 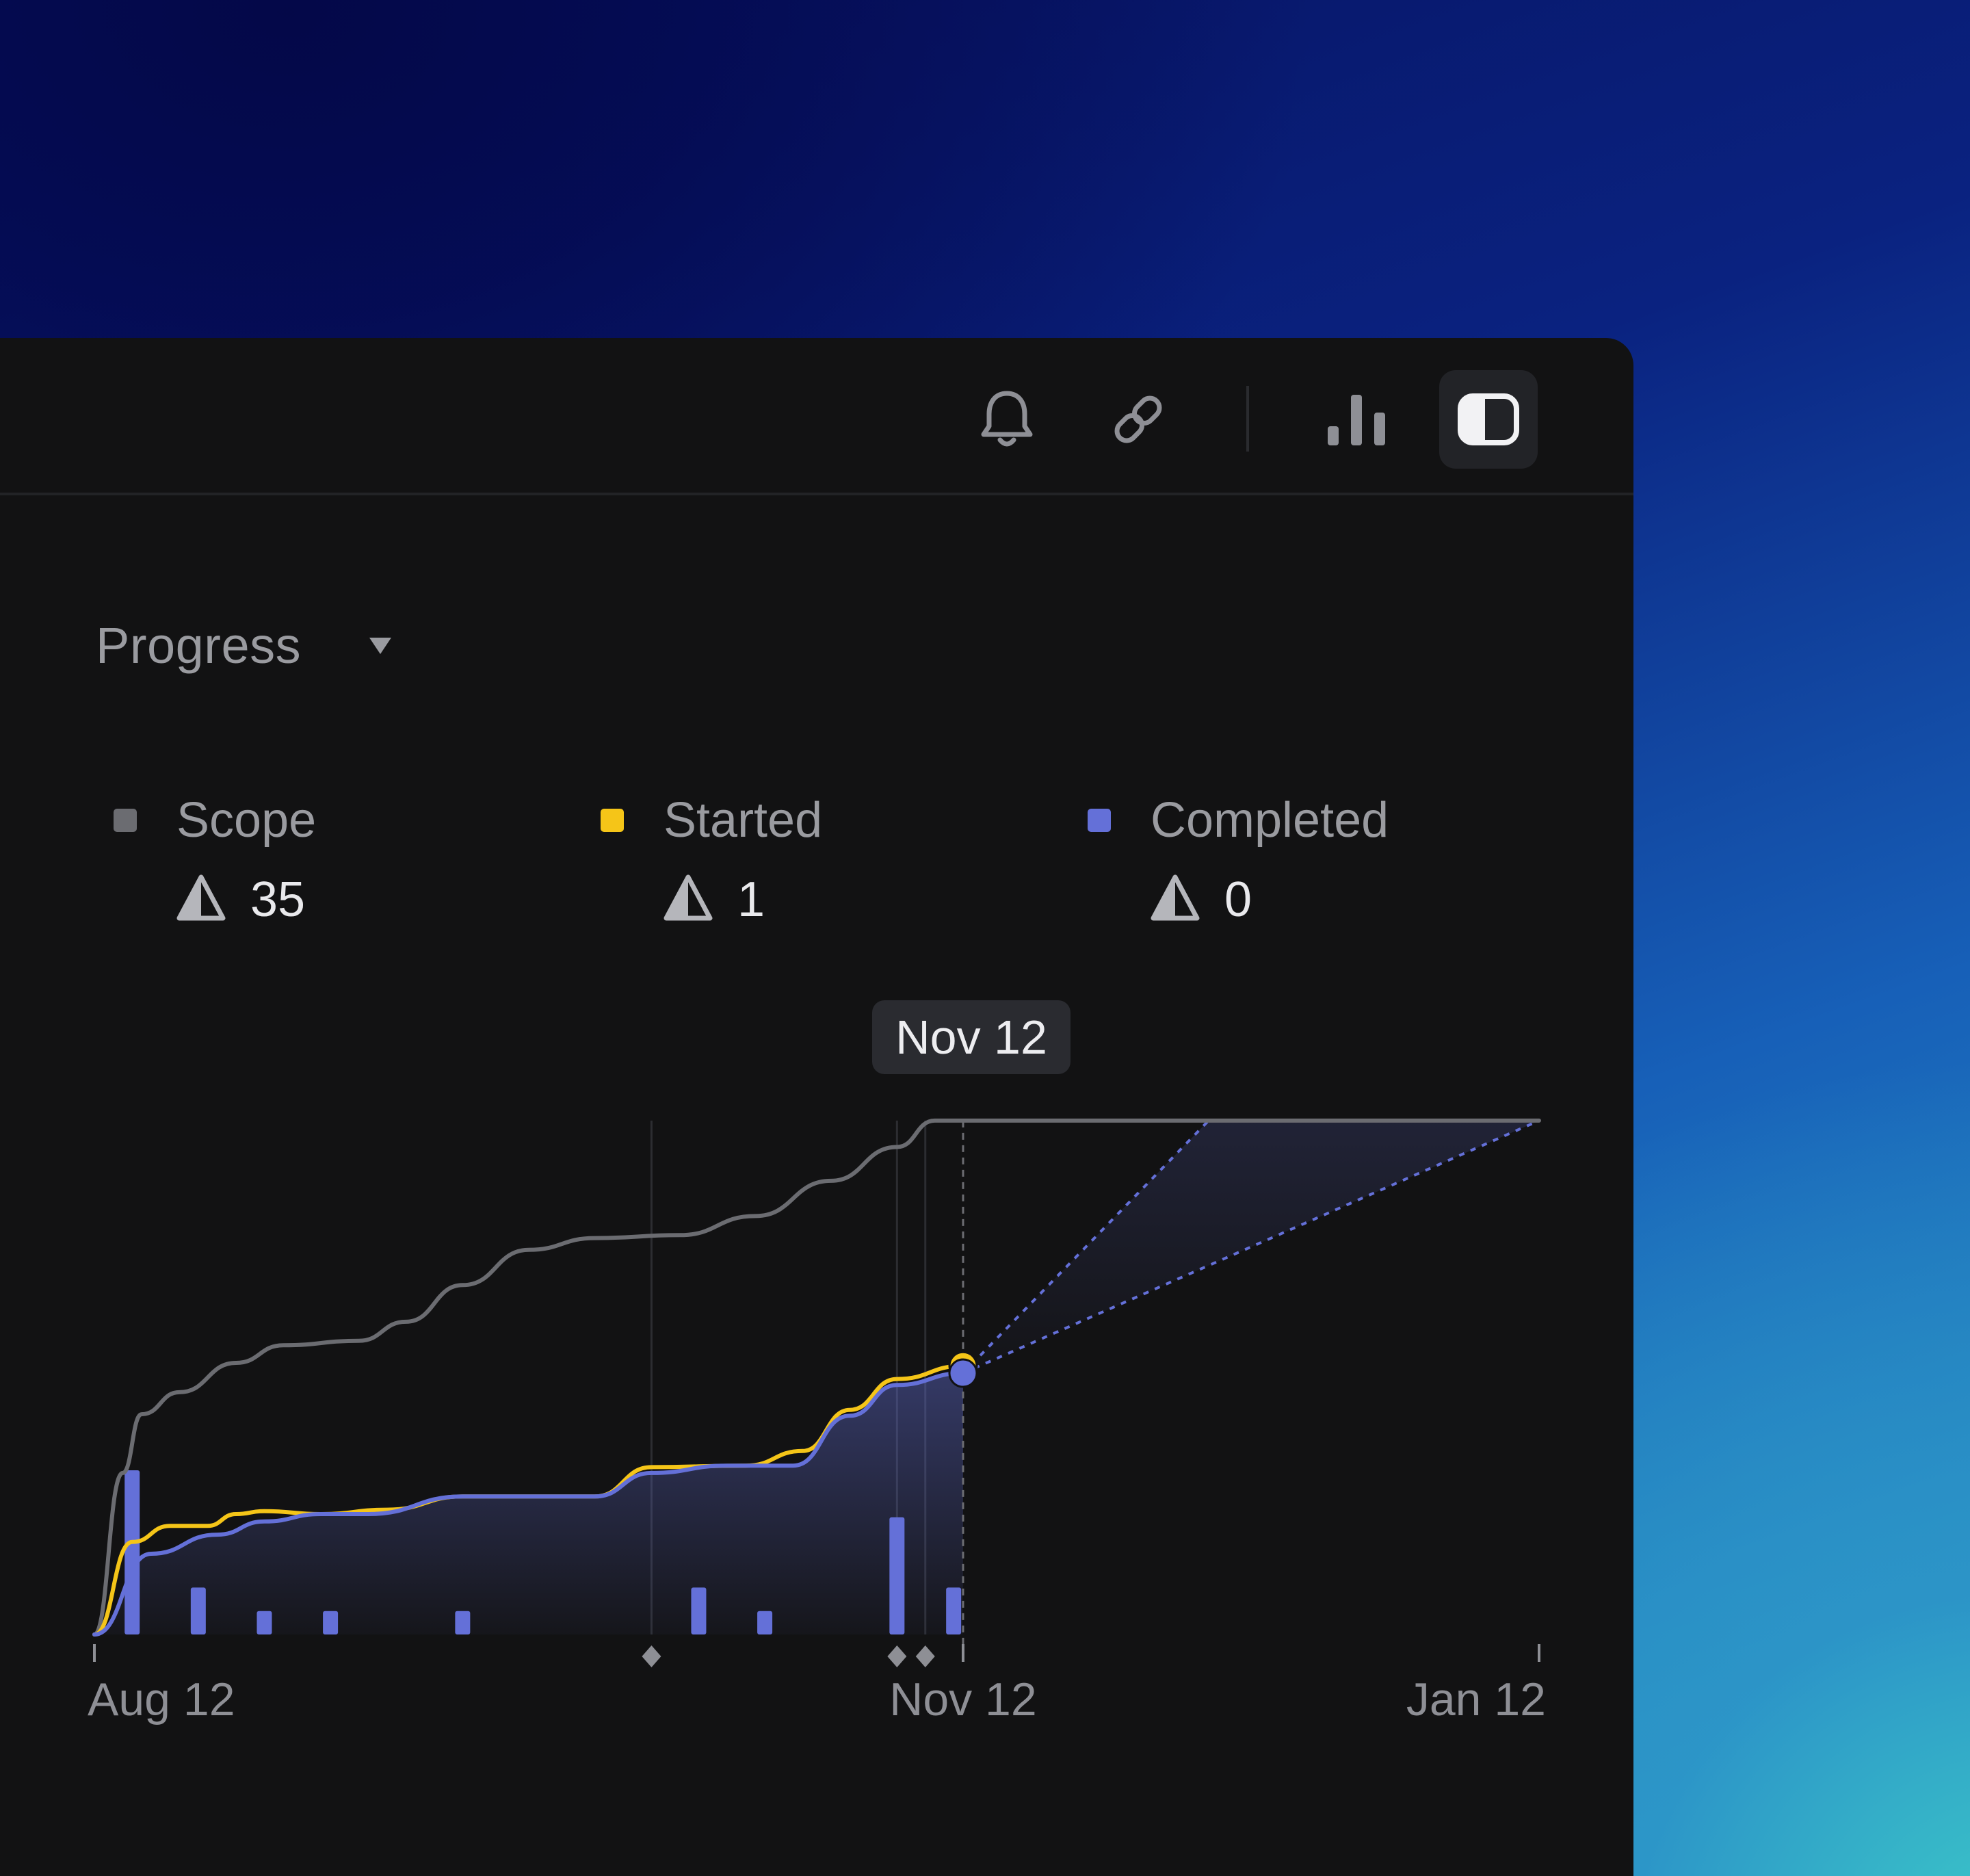 What do you see at coordinates (1270, 820) in the screenshot?
I see `legend-label: Completed` at bounding box center [1270, 820].